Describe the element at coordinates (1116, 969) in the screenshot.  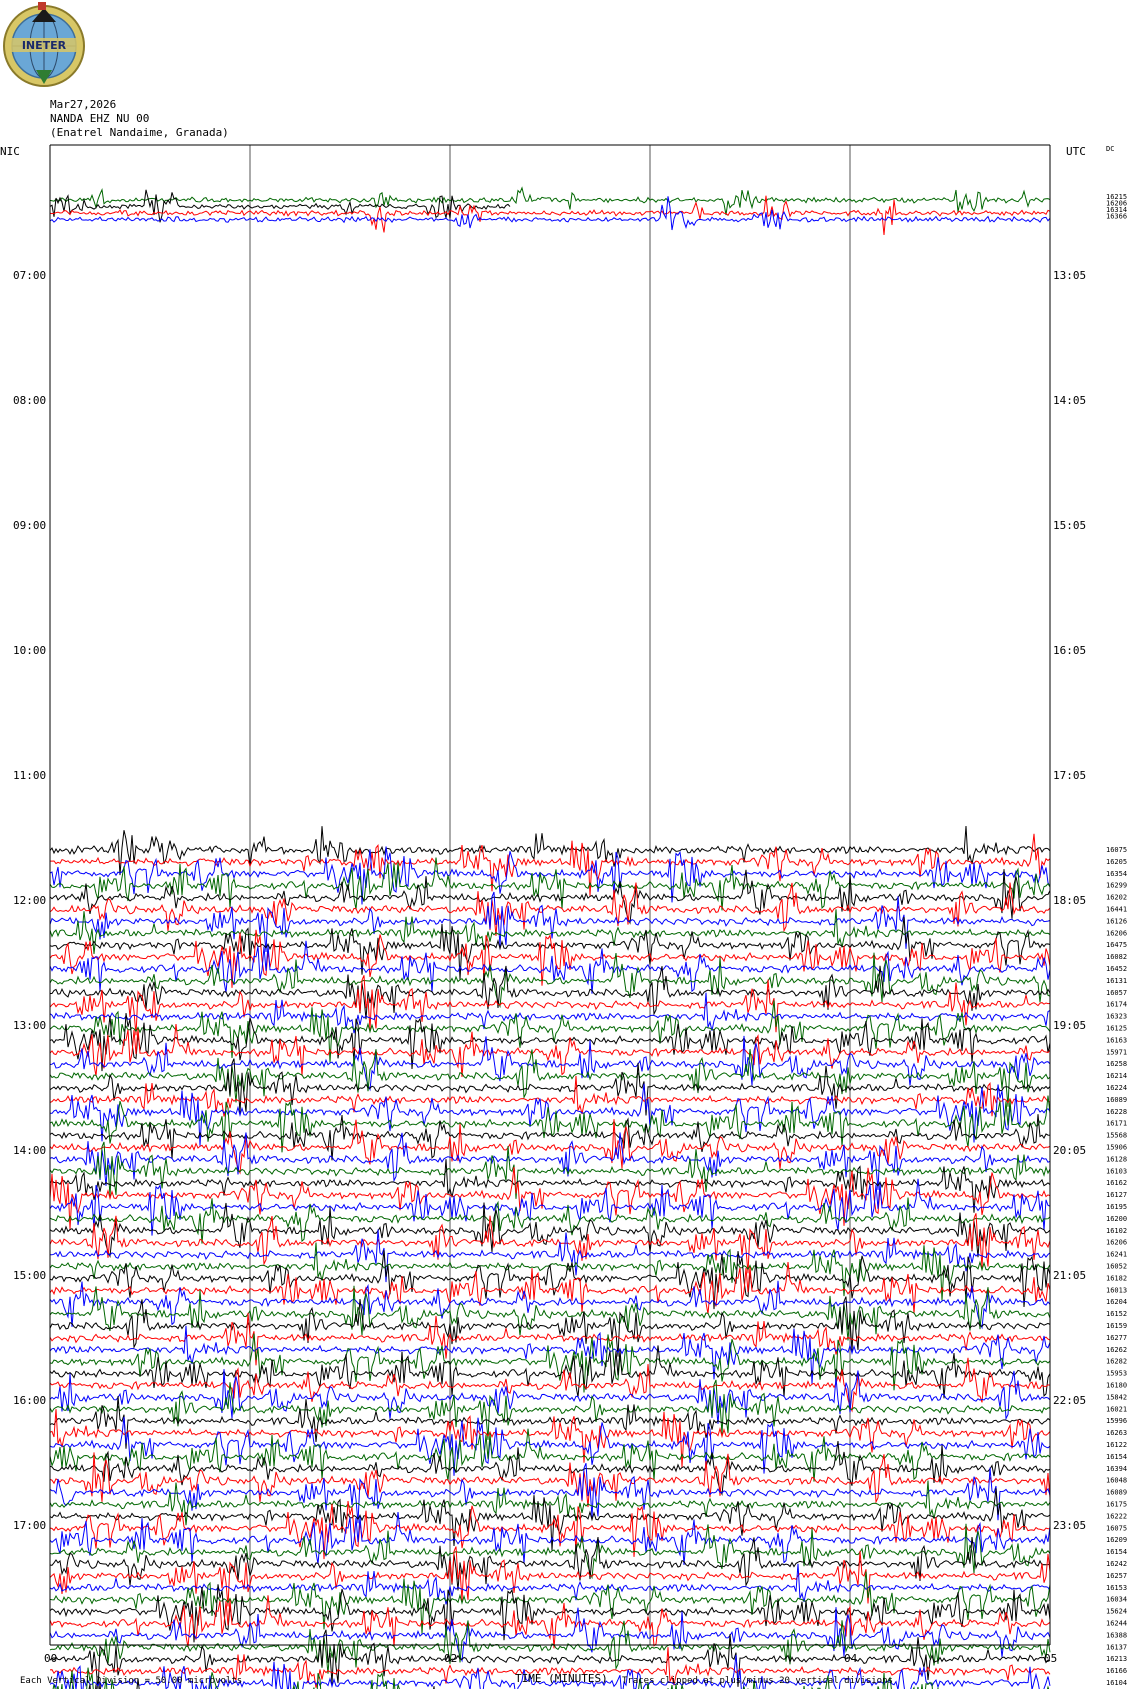
I see `dc-offset-label: 16452` at that location.